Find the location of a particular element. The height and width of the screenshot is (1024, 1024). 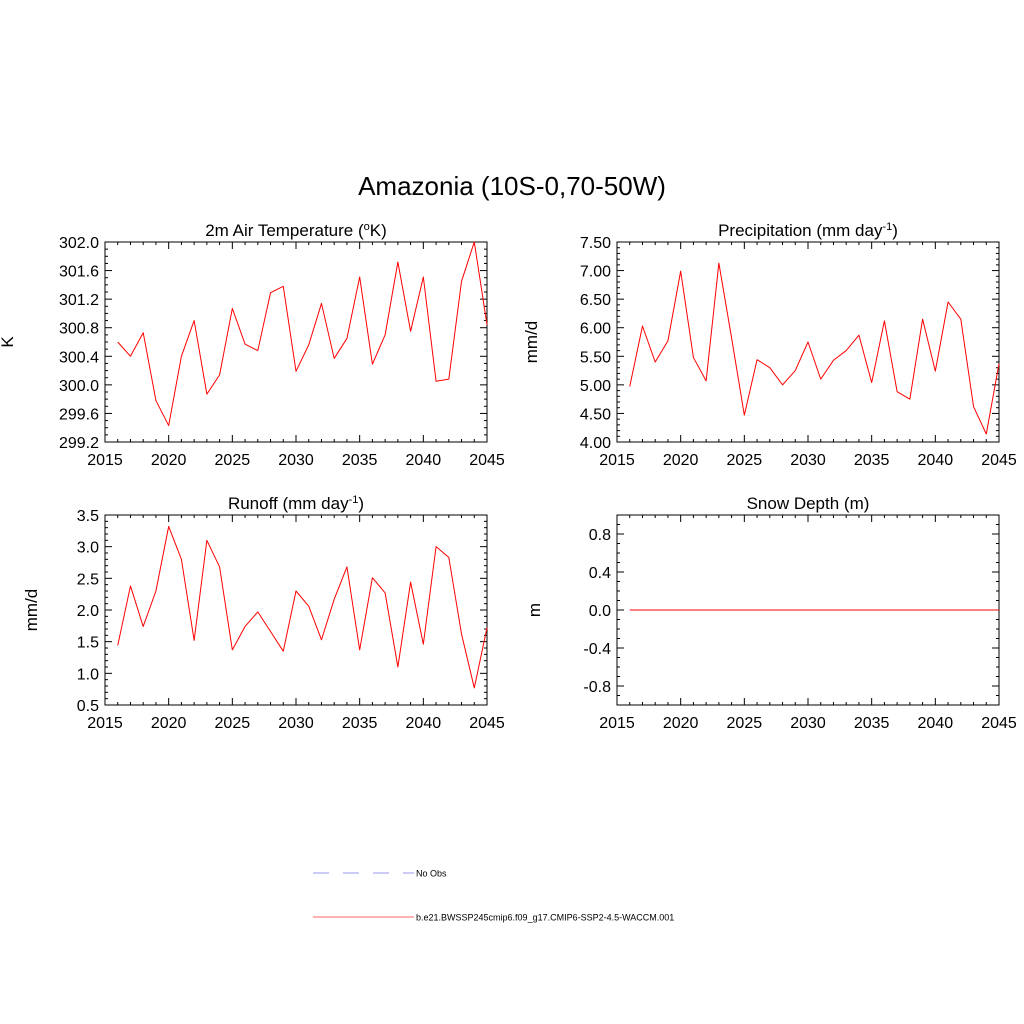

y-tick-label: 4.00 is located at coordinates (595, 443).